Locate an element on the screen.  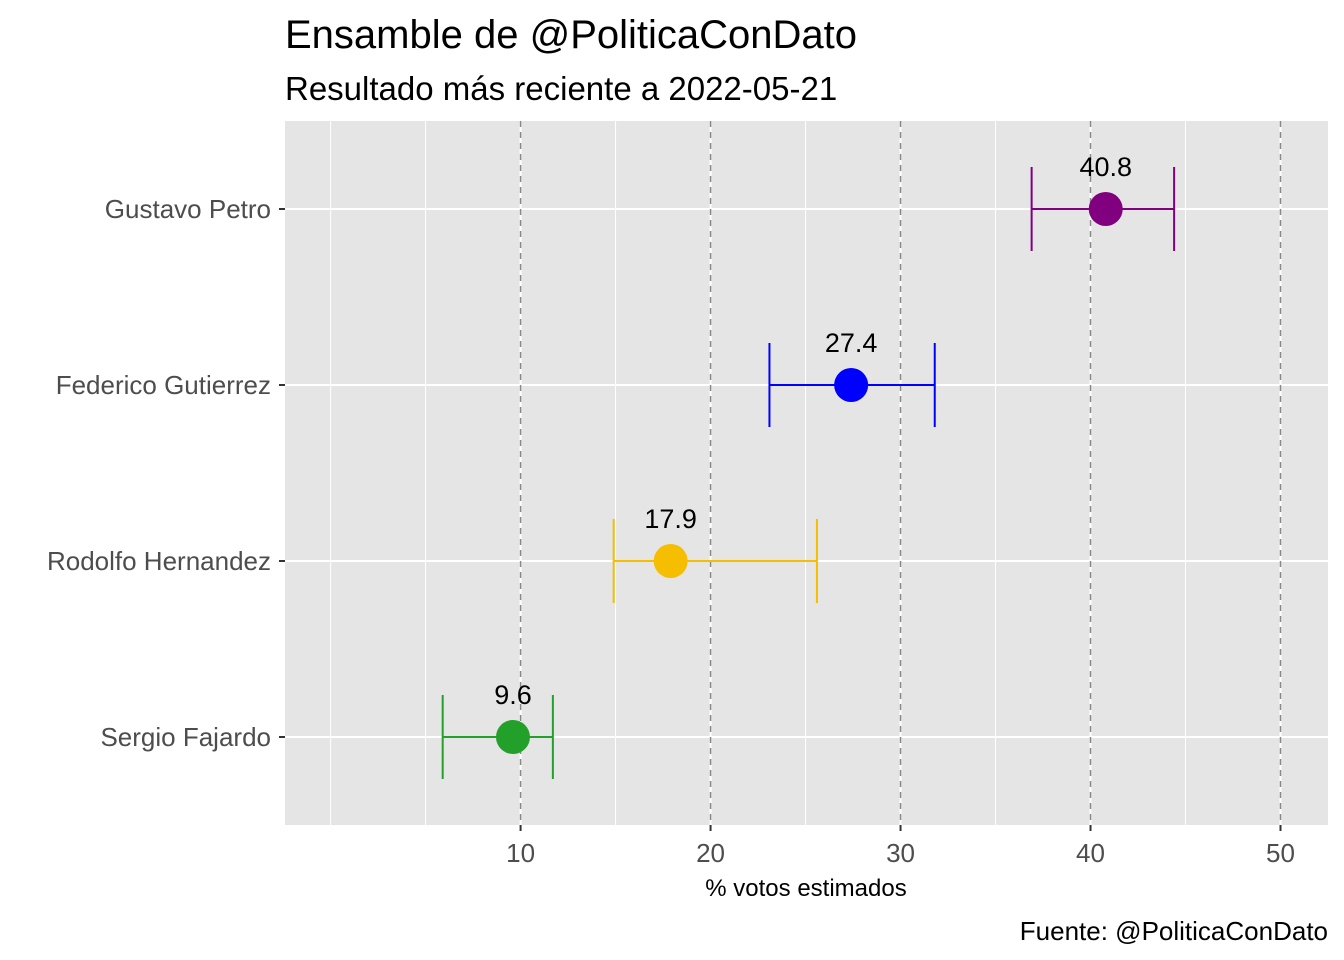
x-tick-label: 10 is located at coordinates (520, 853).